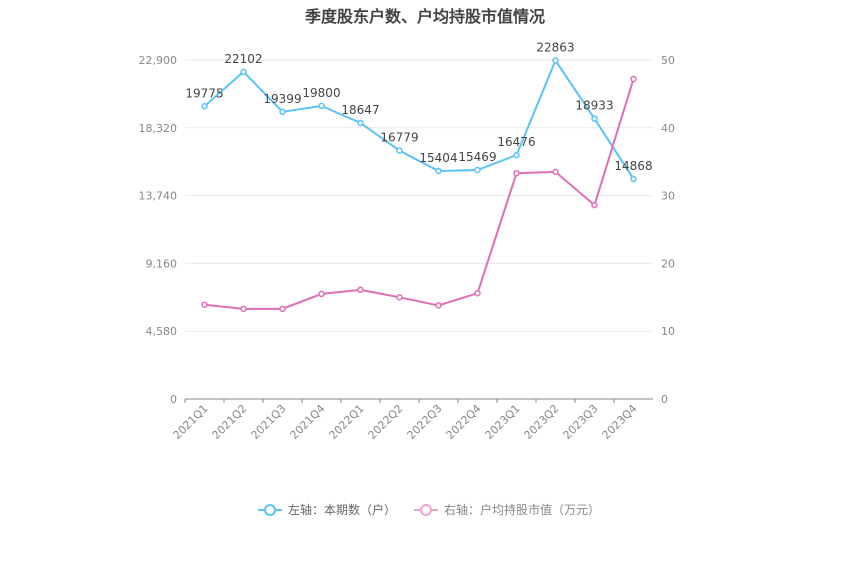 The height and width of the screenshot is (574, 850). Describe the element at coordinates (419, 119) in the screenshot. I see `series-line` at that location.